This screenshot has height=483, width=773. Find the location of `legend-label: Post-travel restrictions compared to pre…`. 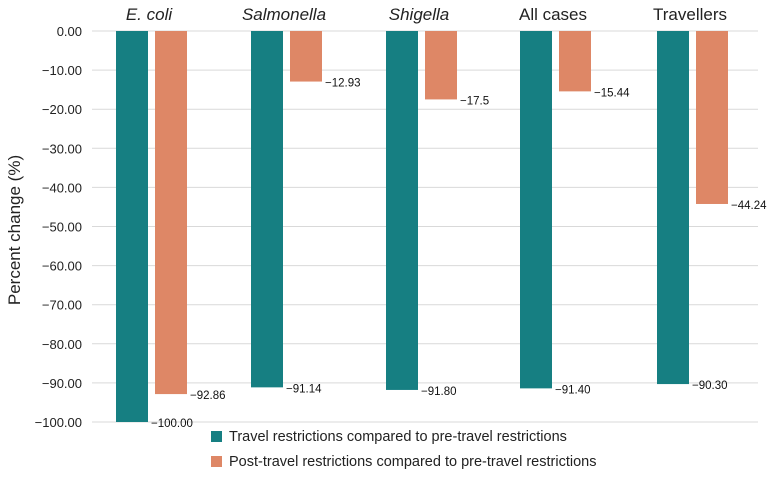

legend-label: Post-travel restrictions compared to pre… is located at coordinates (412, 462).